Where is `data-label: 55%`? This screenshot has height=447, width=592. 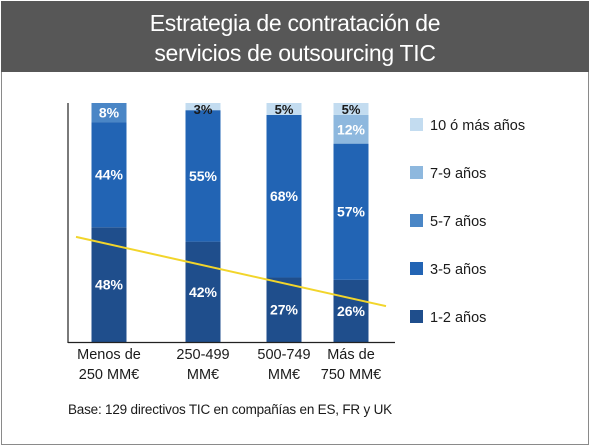
data-label: 55% is located at coordinates (203, 176).